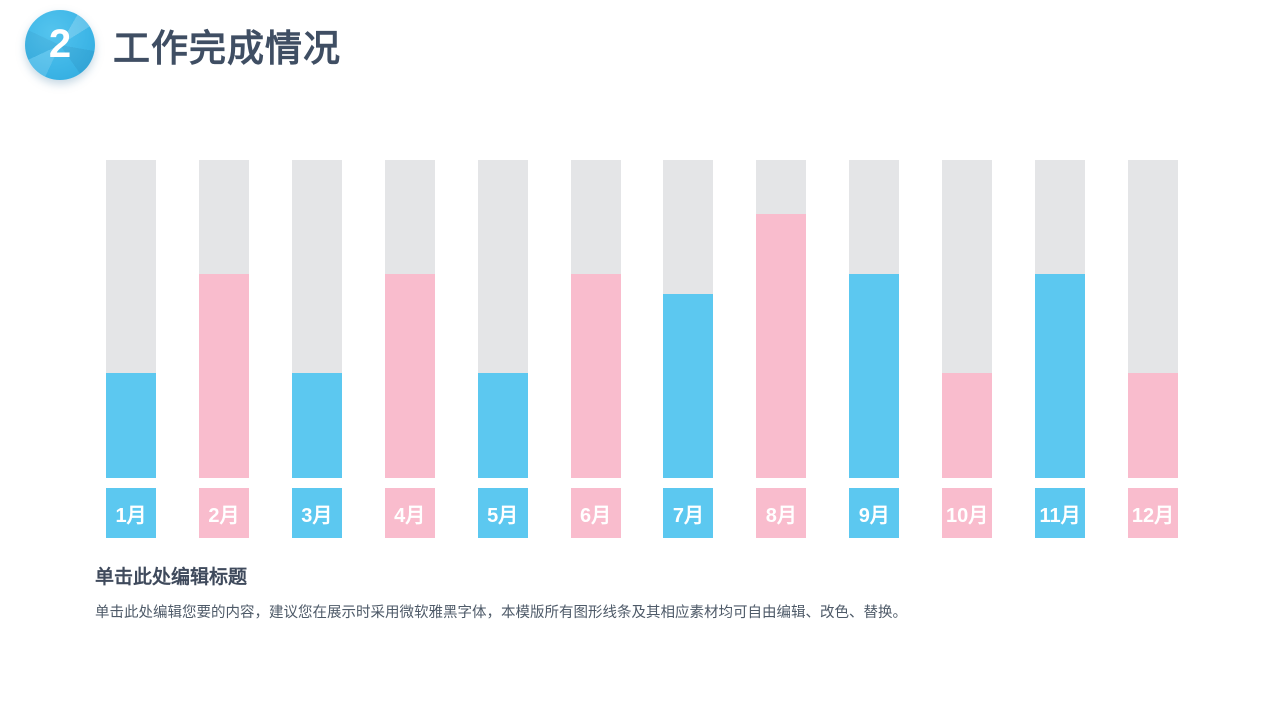 The width and height of the screenshot is (1280, 720). What do you see at coordinates (1152, 513) in the screenshot?
I see `month-label: 12月` at bounding box center [1152, 513].